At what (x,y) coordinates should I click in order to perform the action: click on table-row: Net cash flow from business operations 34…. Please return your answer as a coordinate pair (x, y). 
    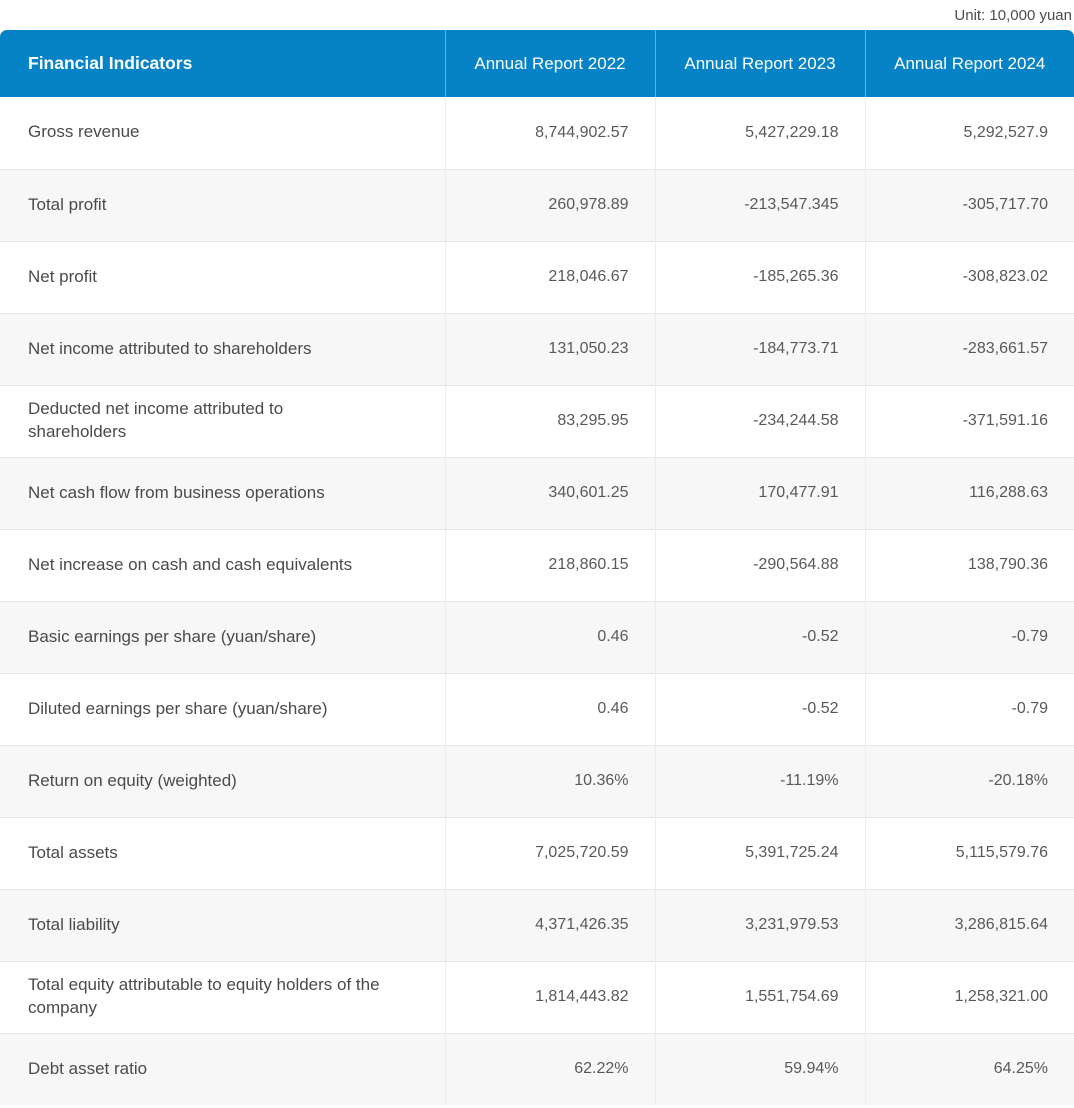
    Looking at the image, I should click on (537, 492).